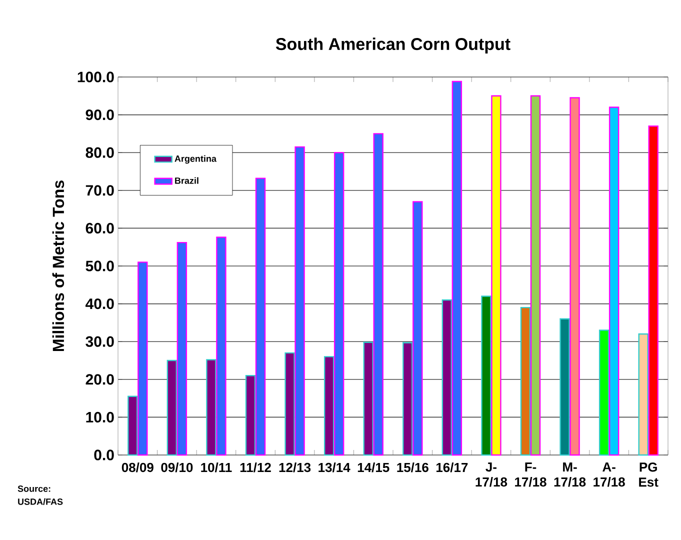  What do you see at coordinates (255, 467) in the screenshot?
I see `x-tick-label: 11/12` at bounding box center [255, 467].